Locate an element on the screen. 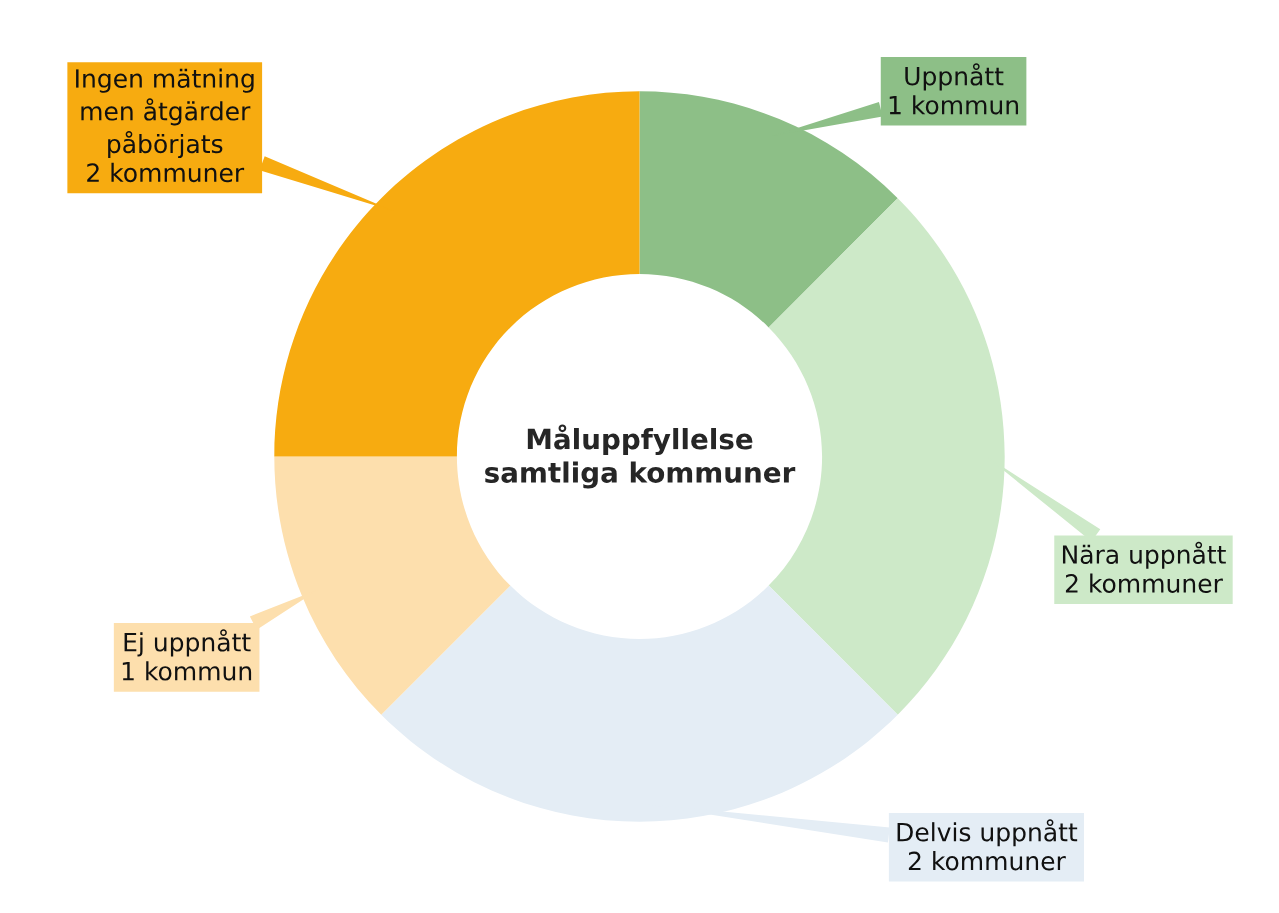 Image resolution: width=1279 pixels, height=913 pixels. slice-label: Ingen mätning men åtgärder påbörjats is located at coordinates (165, 113).